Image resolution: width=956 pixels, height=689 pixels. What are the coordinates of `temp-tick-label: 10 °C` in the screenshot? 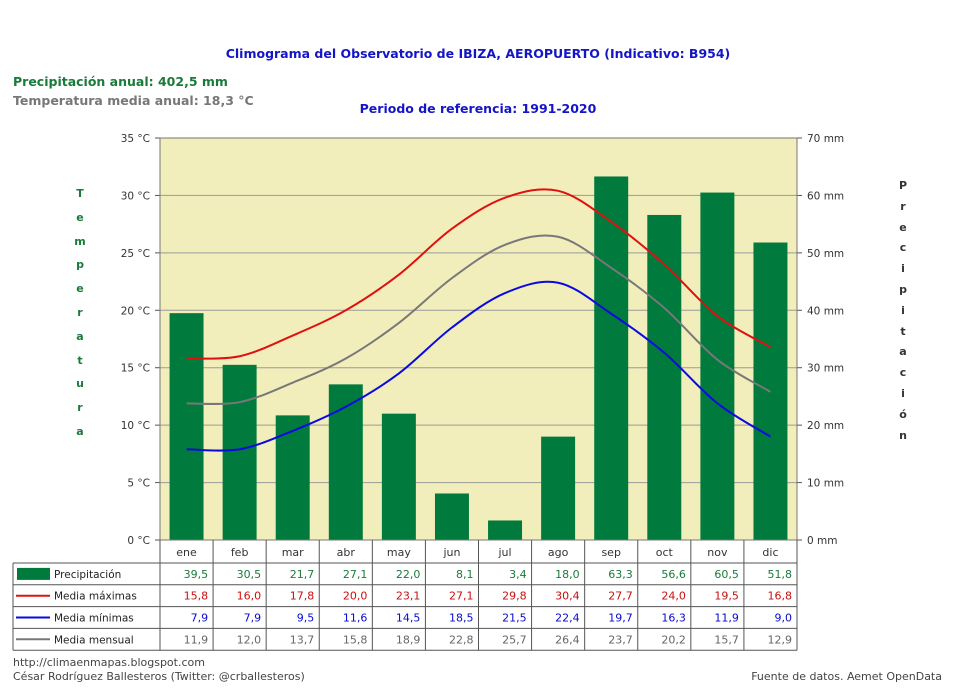 It's located at (135, 426).